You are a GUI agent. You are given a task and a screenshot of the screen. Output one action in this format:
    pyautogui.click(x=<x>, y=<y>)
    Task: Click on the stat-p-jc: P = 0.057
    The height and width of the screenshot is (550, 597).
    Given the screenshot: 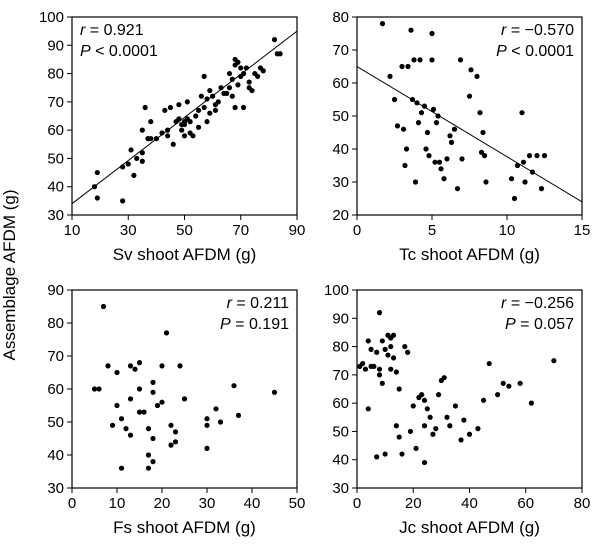 What is the action you would take?
    pyautogui.click(x=539, y=324)
    